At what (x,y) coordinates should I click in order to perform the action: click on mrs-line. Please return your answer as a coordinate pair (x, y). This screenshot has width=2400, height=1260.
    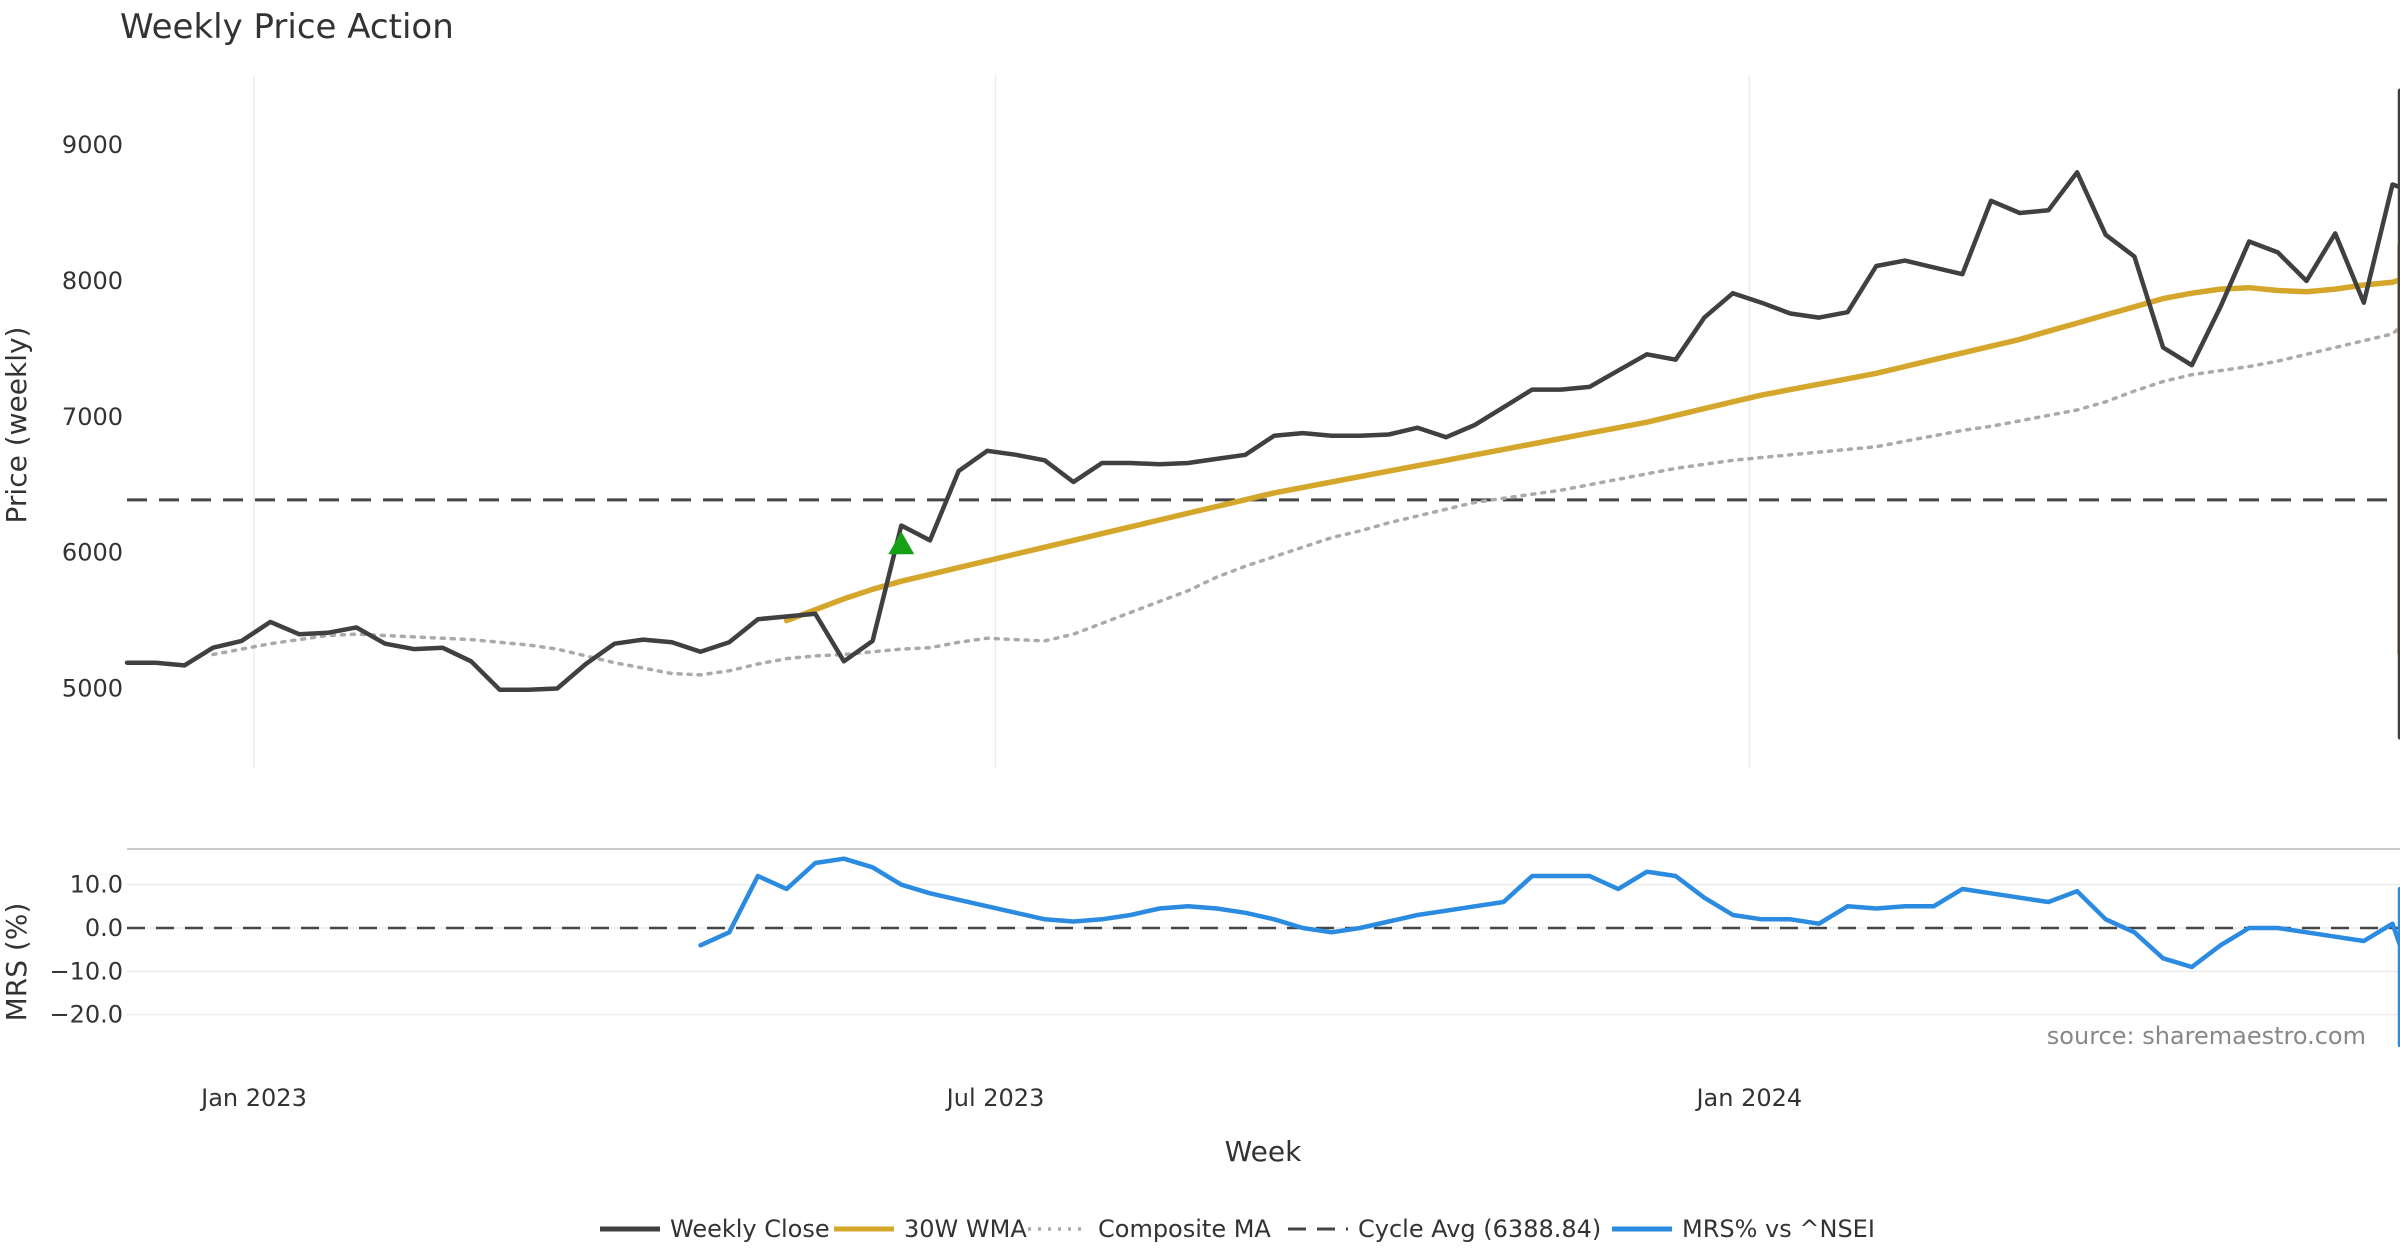
    Looking at the image, I should click on (1549, 952).